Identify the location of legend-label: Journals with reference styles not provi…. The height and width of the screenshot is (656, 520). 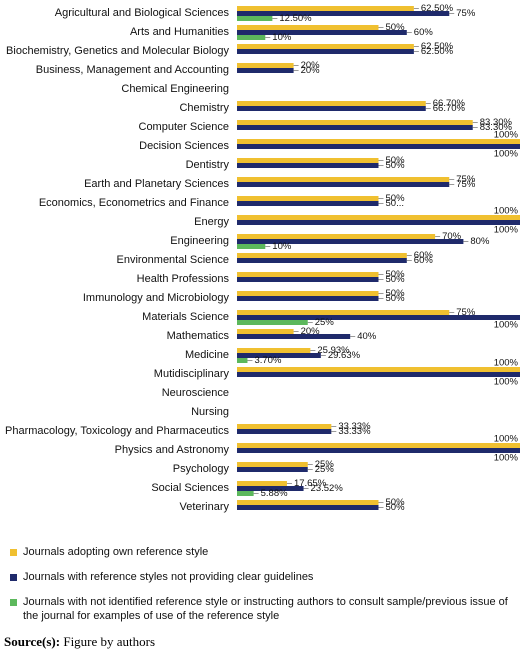
(168, 577).